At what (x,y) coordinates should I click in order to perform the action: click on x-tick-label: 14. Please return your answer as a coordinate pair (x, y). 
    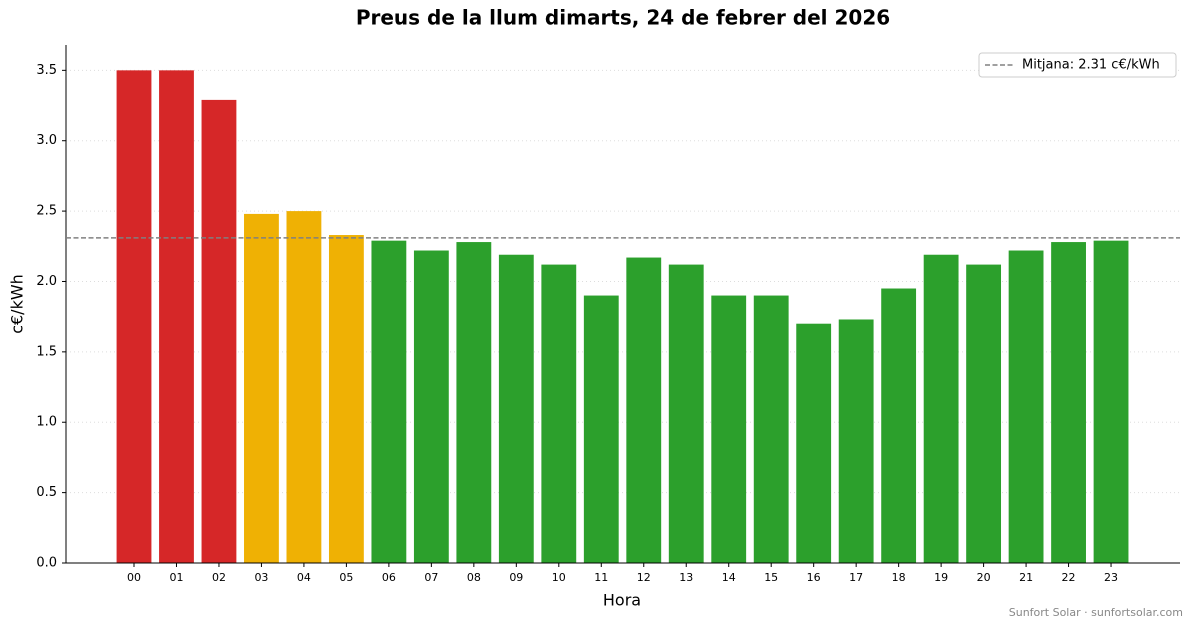
    Looking at the image, I should click on (729, 577).